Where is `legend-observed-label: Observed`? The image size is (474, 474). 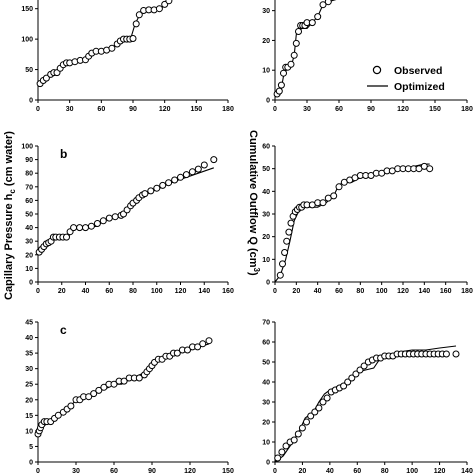 legend-observed-label: Observed is located at coordinates (418, 71).